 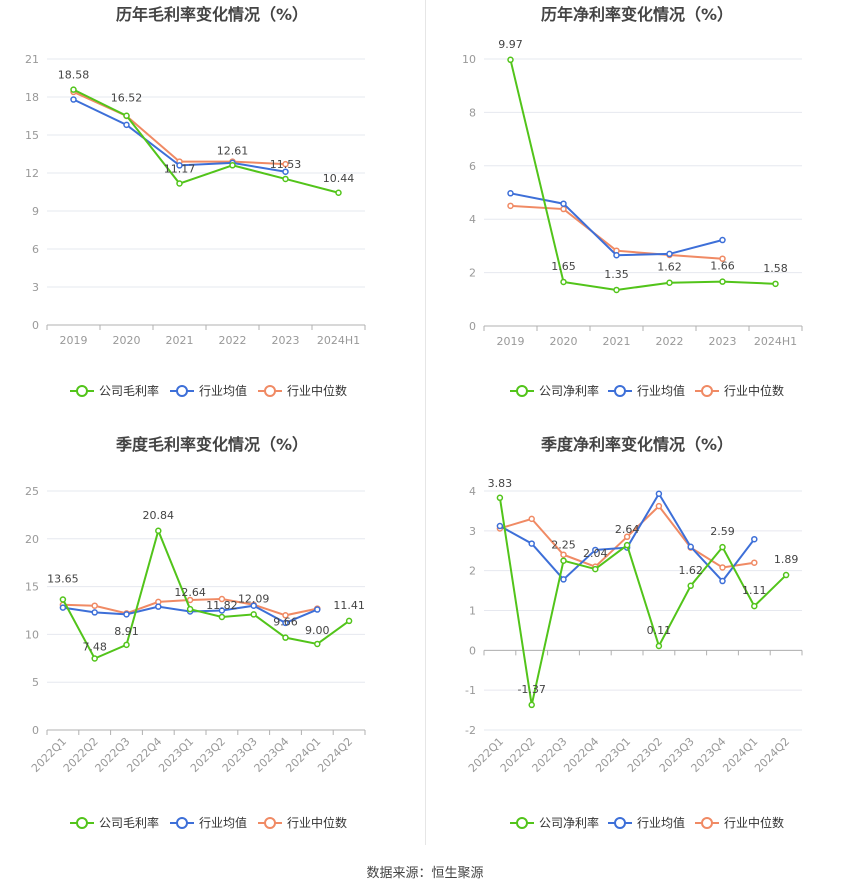 I want to click on data-label: 1.66, so click(x=722, y=266).